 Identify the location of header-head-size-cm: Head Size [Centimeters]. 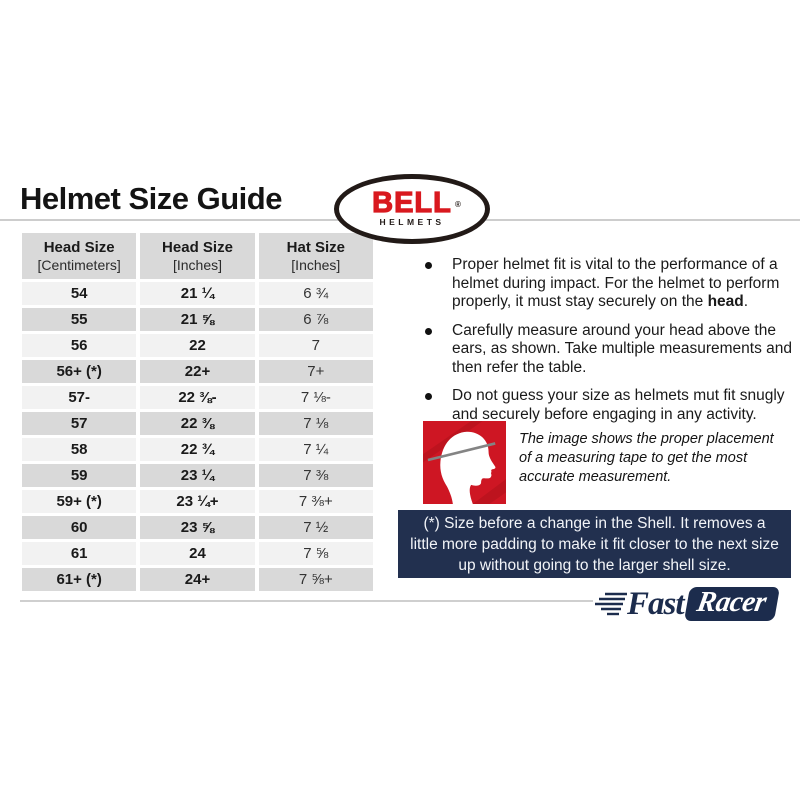
(79, 256).